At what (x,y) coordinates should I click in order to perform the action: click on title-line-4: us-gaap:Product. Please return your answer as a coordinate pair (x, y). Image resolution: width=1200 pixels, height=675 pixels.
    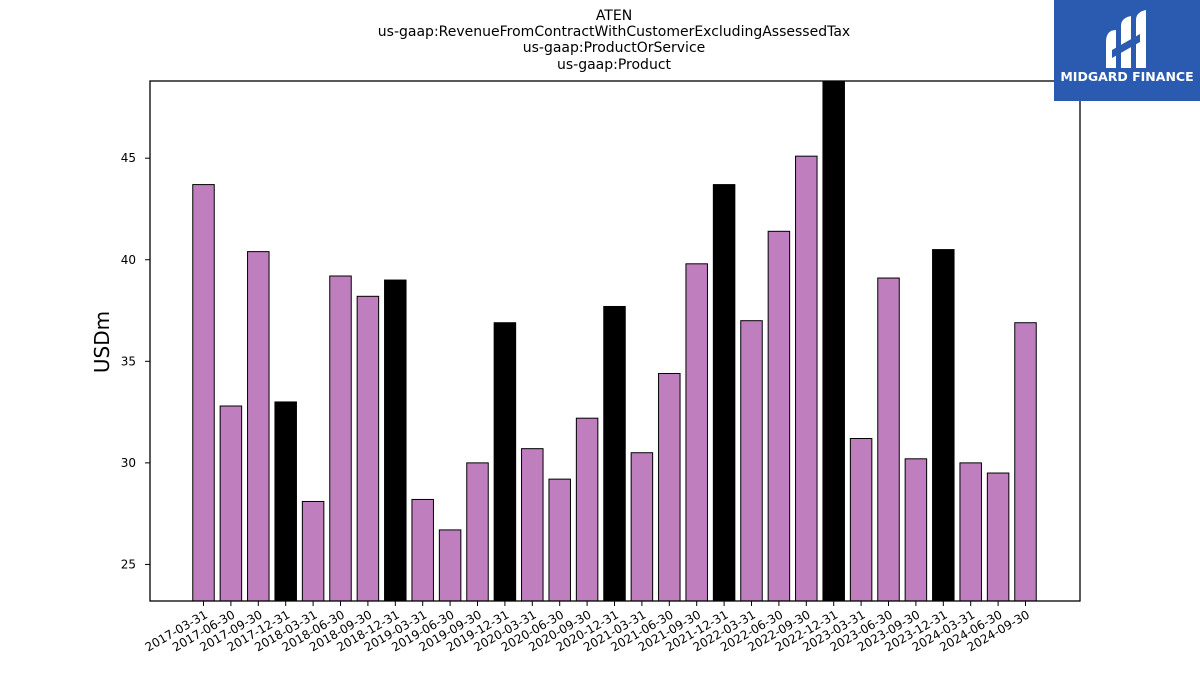
    Looking at the image, I should click on (614, 65).